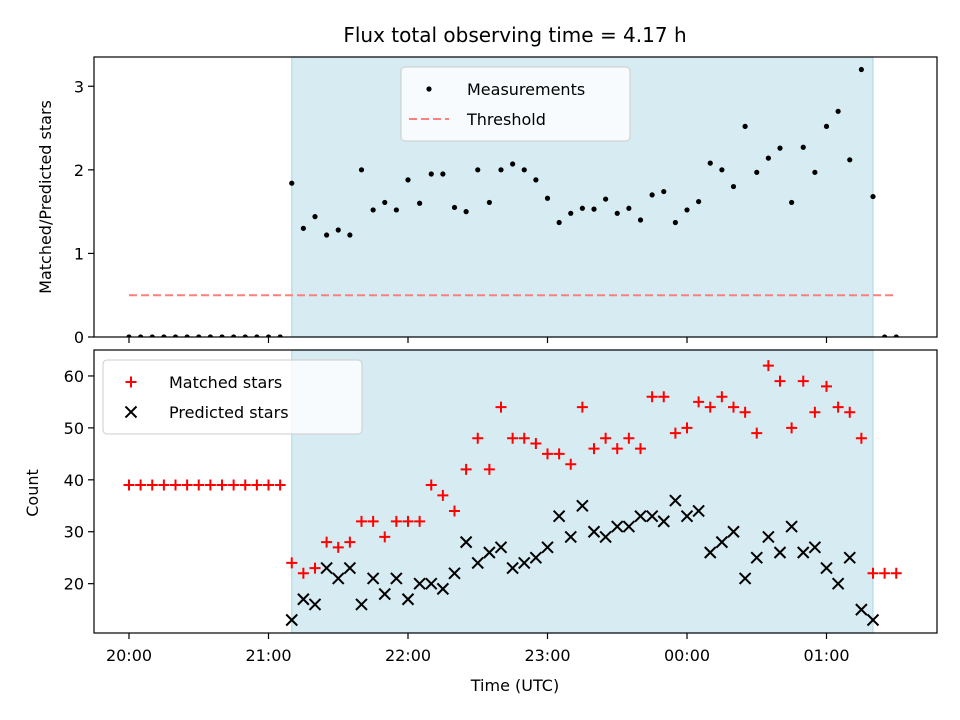 Image resolution: width=960 pixels, height=720 pixels. Describe the element at coordinates (225, 382) in the screenshot. I see `legend-label: Matched stars` at that location.